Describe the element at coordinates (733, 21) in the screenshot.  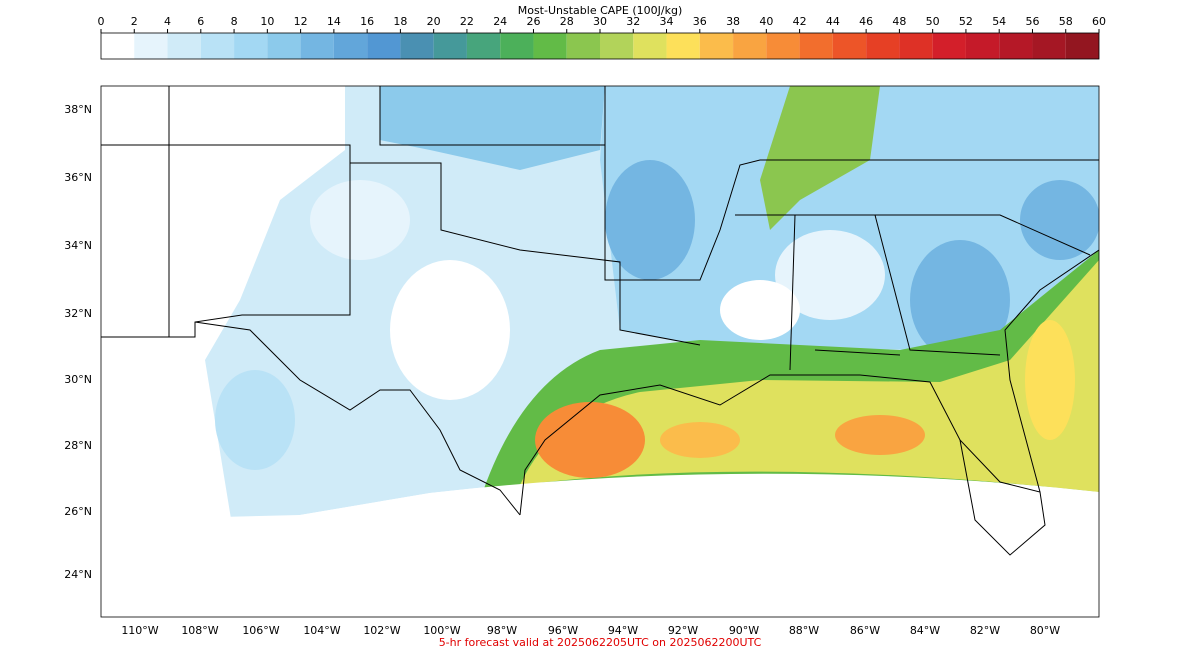
I see `colorbar-tick-label: 38` at that location.